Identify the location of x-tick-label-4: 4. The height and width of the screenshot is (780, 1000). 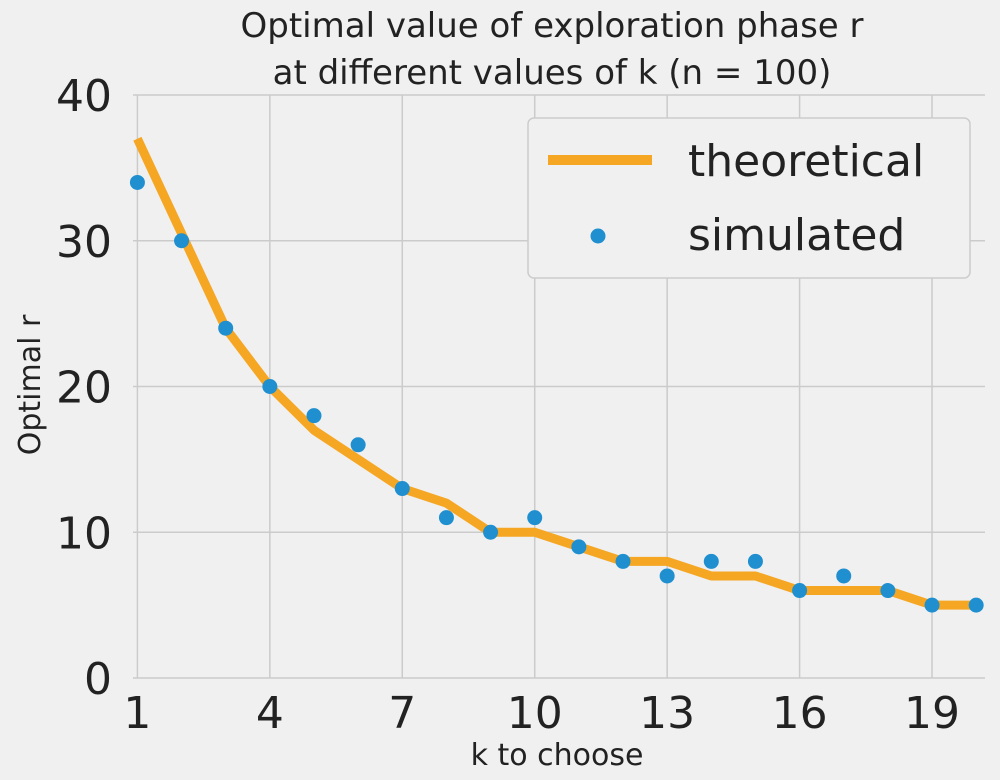
(270, 713).